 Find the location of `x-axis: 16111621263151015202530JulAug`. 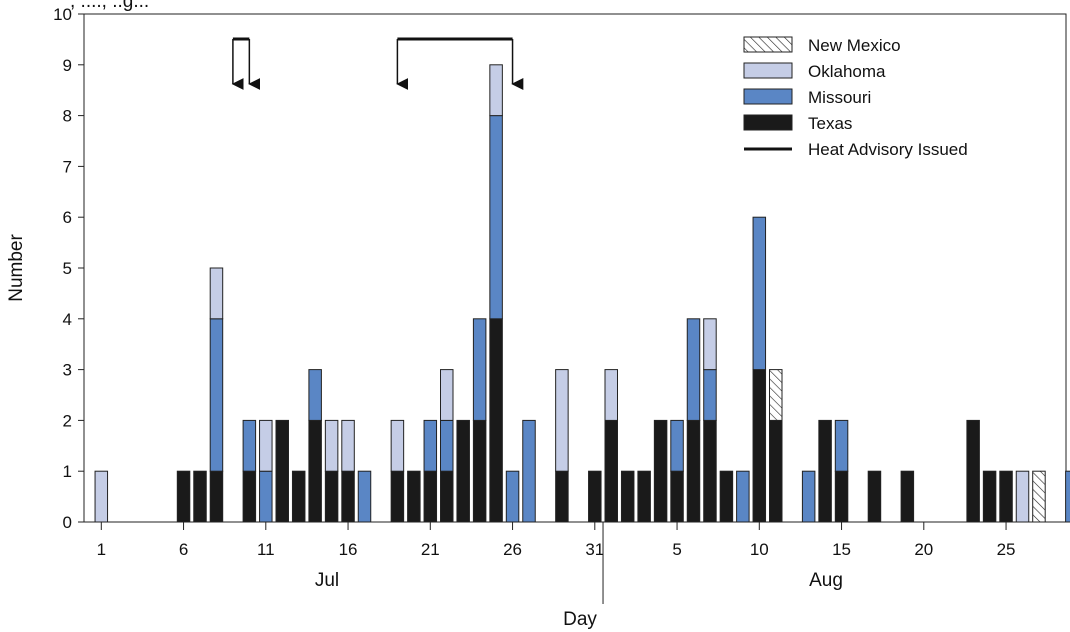

x-axis: 16111621263151015202530JulAug is located at coordinates (556, 563).